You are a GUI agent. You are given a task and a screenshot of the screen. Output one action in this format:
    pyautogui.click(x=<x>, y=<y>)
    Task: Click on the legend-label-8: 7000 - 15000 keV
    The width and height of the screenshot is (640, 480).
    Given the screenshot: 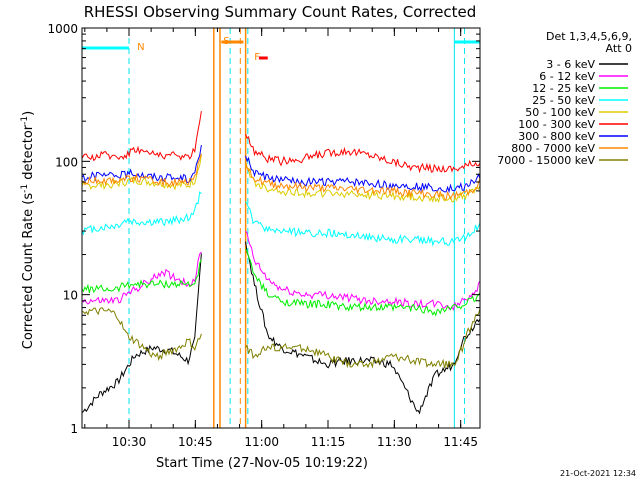 What is the action you would take?
    pyautogui.click(x=546, y=160)
    